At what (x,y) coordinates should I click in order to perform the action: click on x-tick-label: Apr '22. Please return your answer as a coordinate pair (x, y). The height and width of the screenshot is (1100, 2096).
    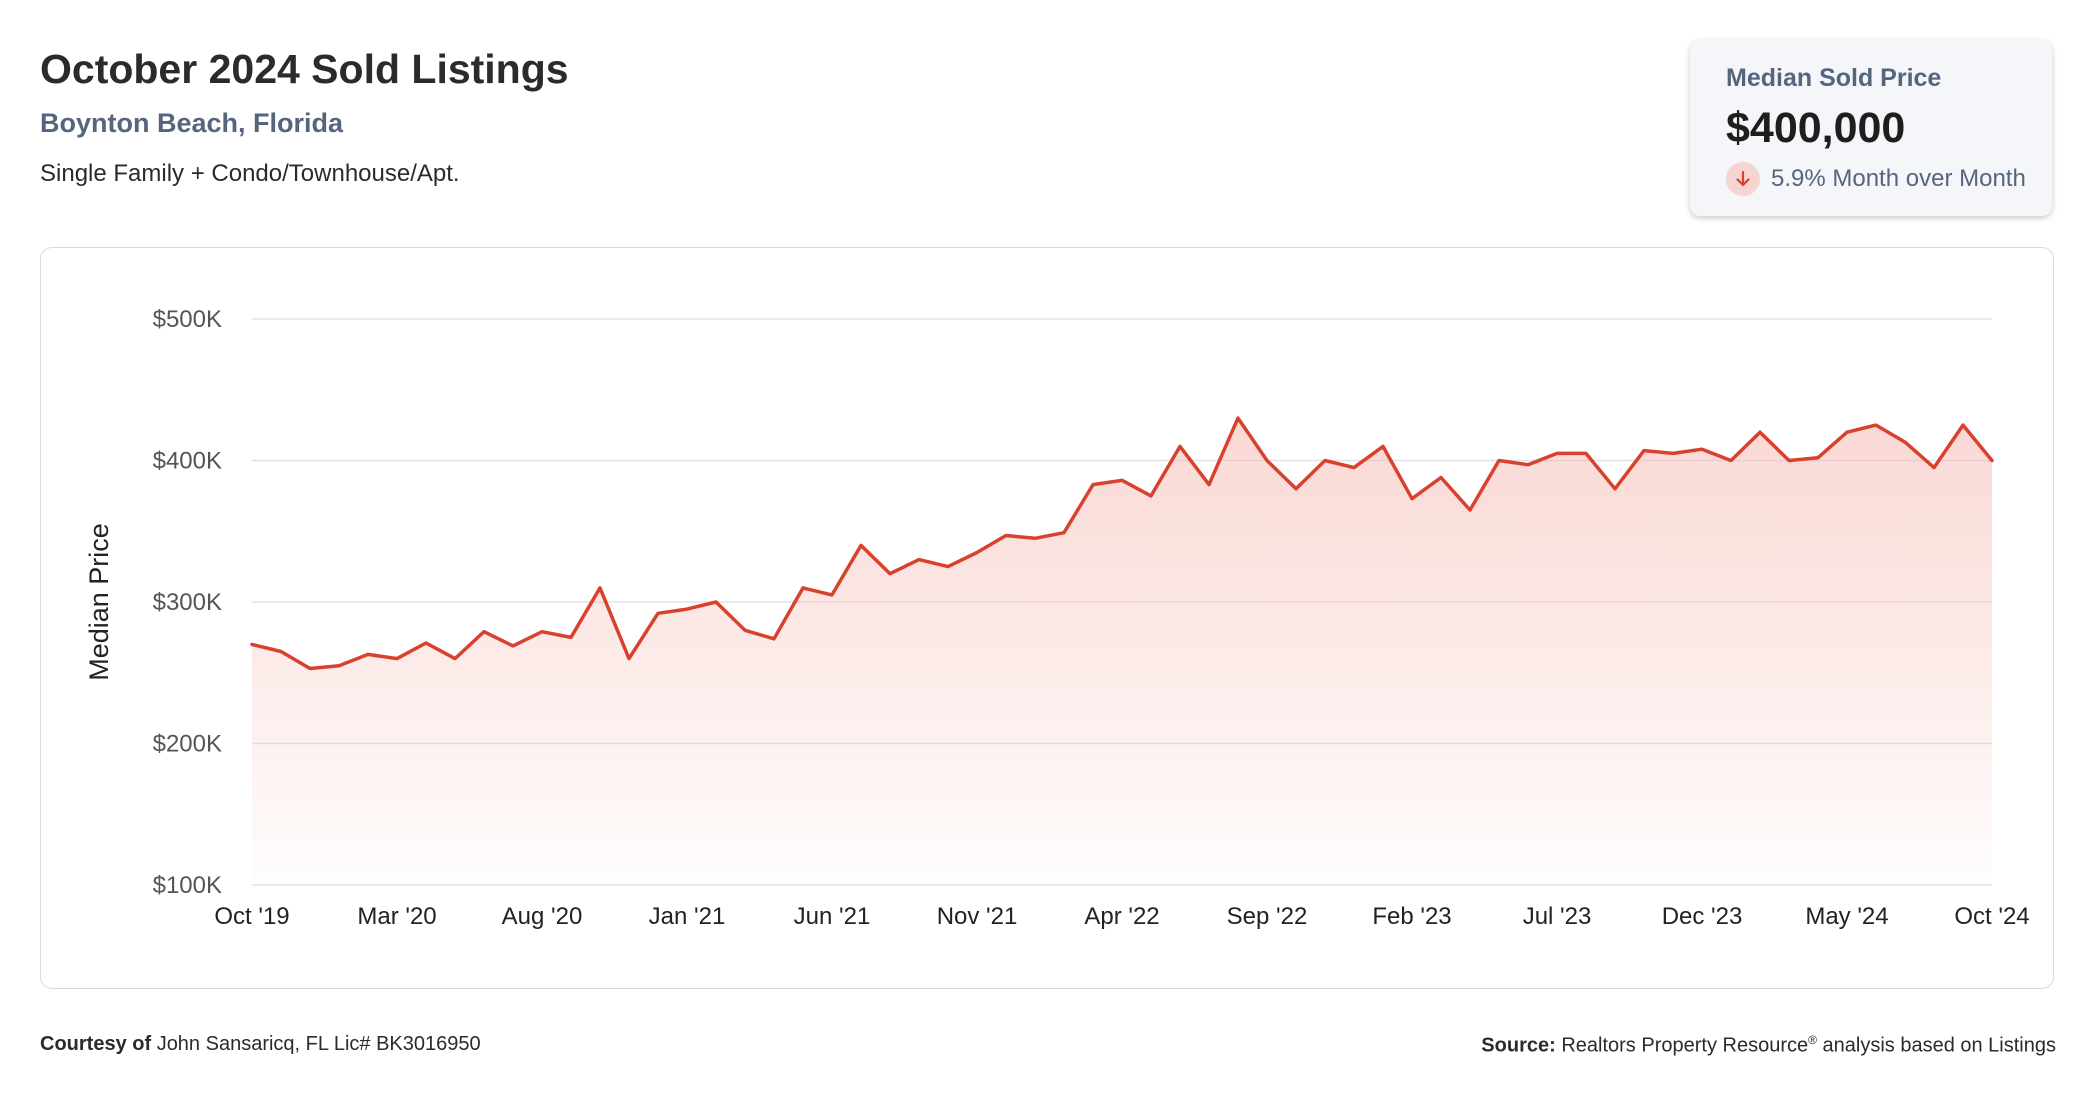
    Looking at the image, I should click on (1121, 916).